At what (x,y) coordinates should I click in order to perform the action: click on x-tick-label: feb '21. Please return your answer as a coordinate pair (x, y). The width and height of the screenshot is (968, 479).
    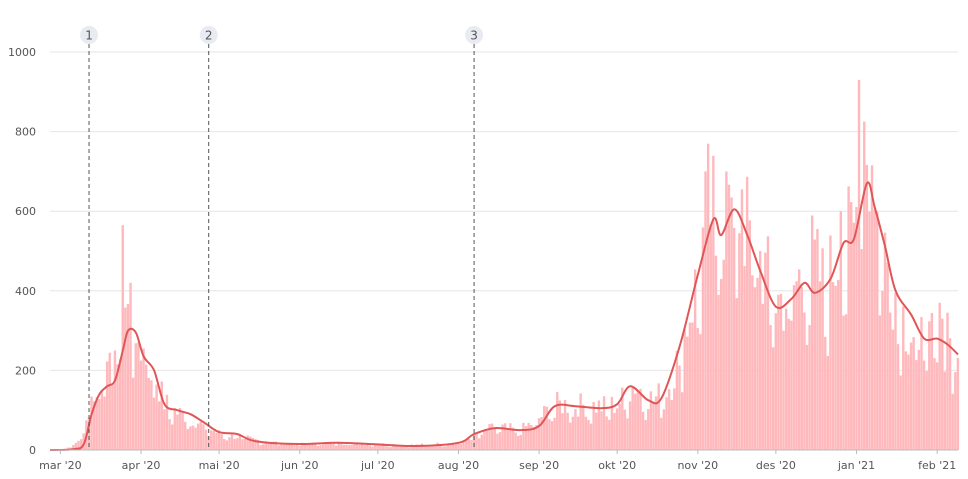
    Looking at the image, I should click on (937, 465).